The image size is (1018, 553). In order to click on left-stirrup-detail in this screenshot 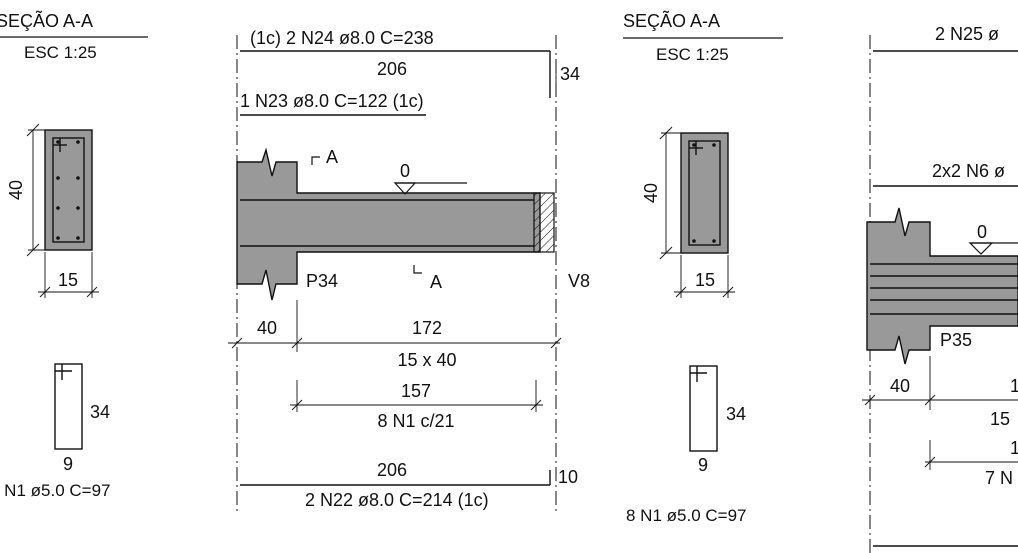, I will do `click(68, 406)`.